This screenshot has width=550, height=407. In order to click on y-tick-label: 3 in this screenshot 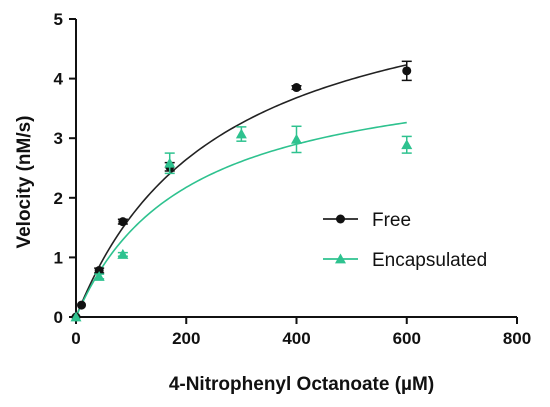, I will do `click(58, 138)`.